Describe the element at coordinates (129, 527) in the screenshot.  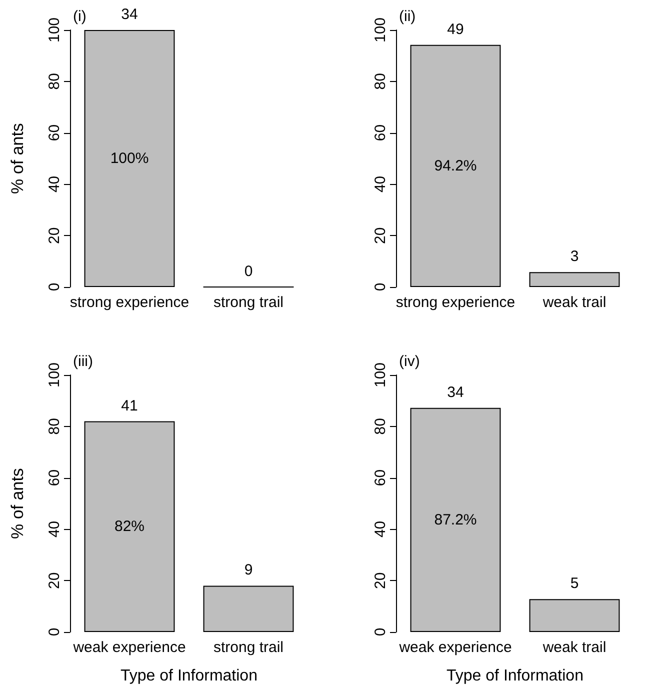
I see `annotation: 82%` at that location.